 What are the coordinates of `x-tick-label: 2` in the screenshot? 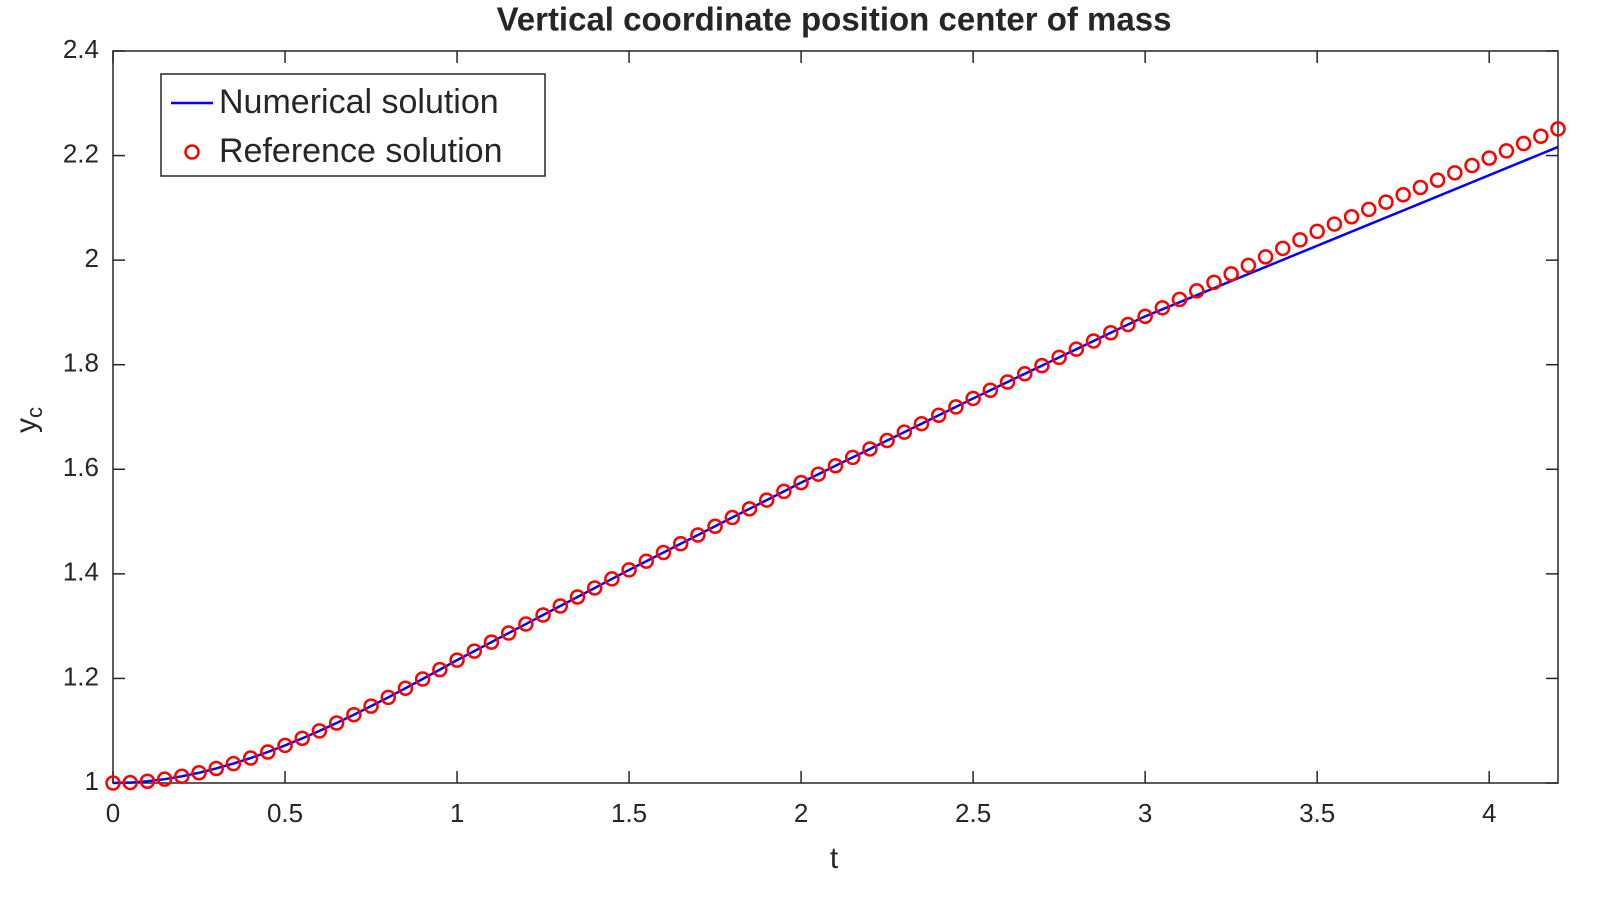 It's located at (801, 813).